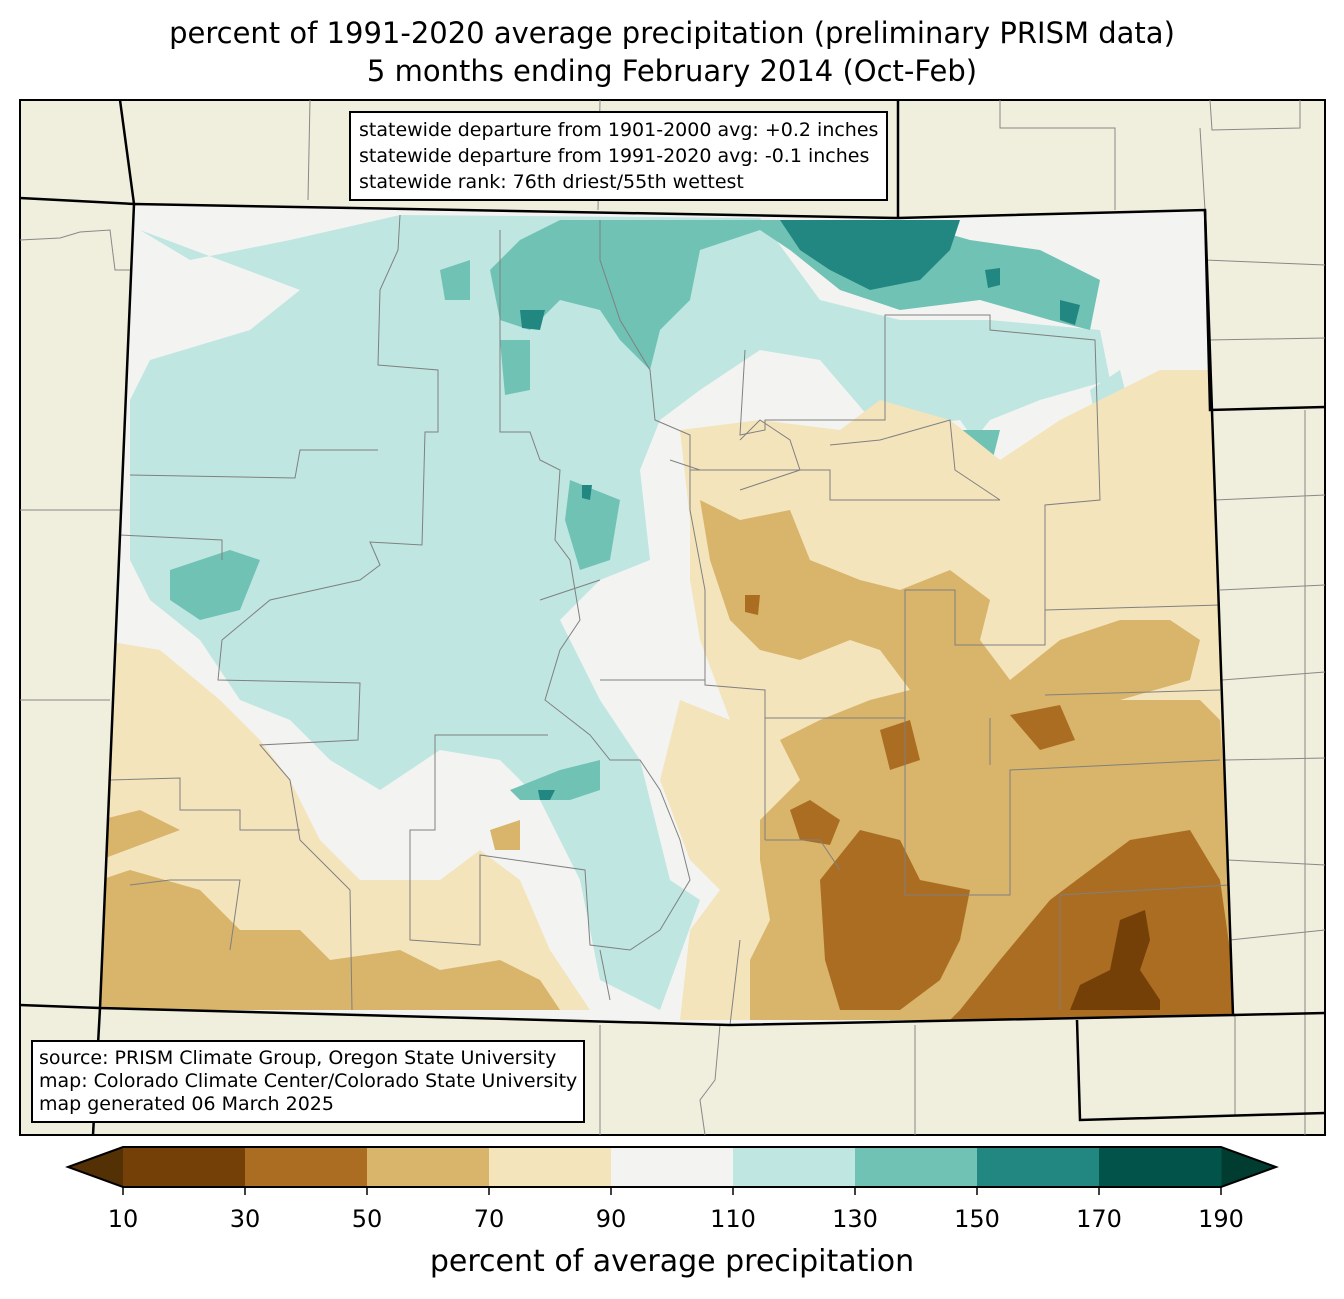 The height and width of the screenshot is (1299, 1344). What do you see at coordinates (245, 1219) in the screenshot?
I see `colorbar-tick-label: 30` at bounding box center [245, 1219].